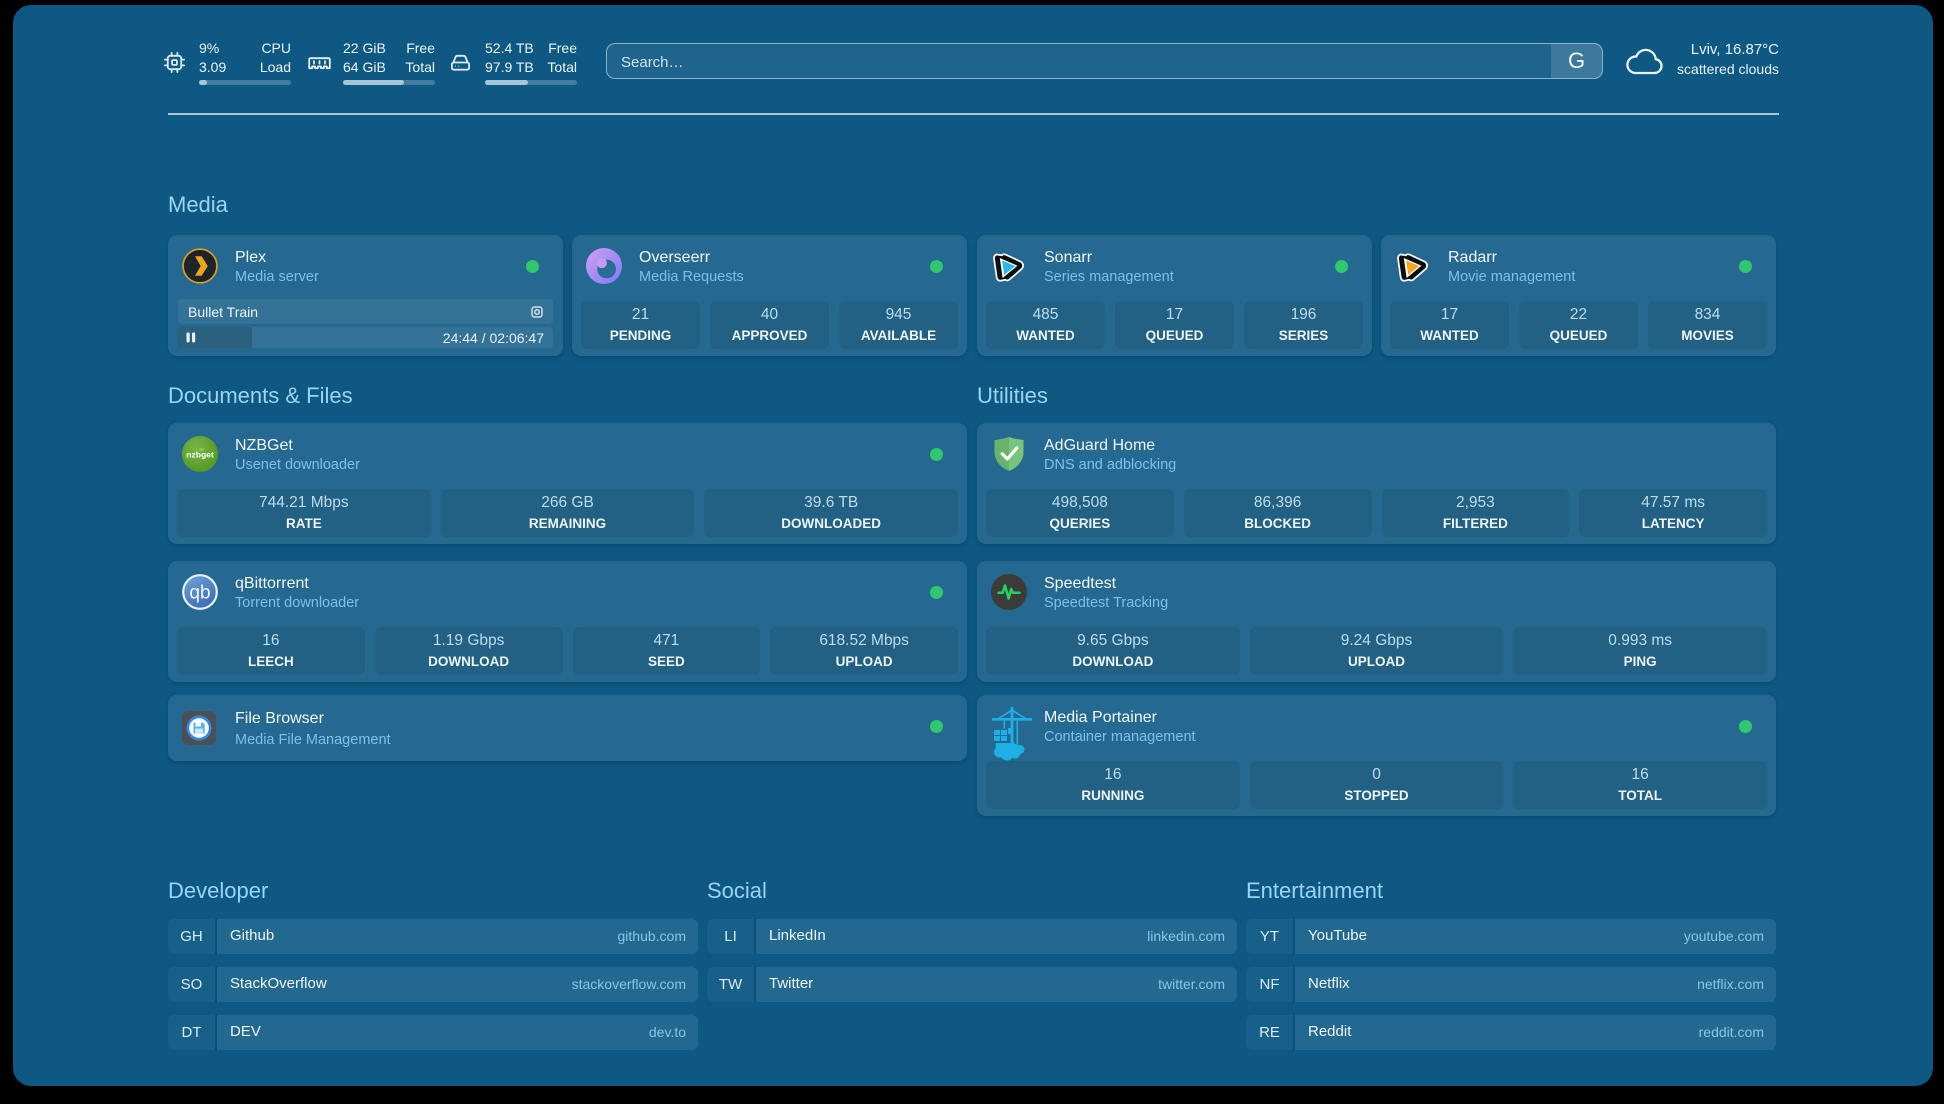 The image size is (1944, 1104). I want to click on svg-text: qb, so click(199, 593).